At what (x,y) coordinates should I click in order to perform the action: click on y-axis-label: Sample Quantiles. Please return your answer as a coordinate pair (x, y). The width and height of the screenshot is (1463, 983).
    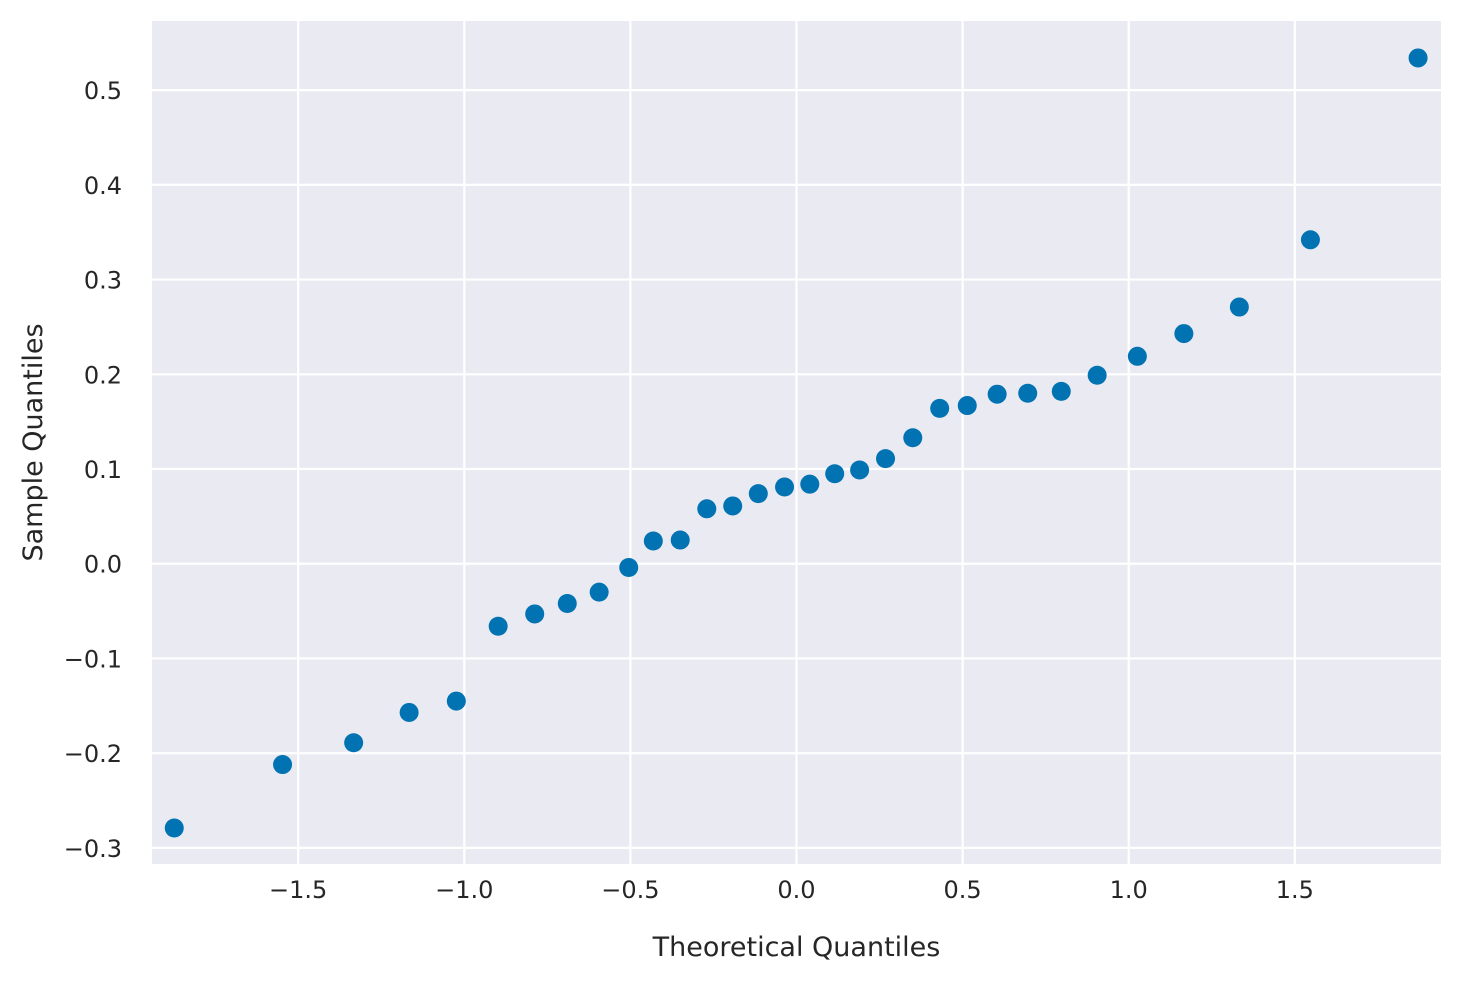
    Looking at the image, I should click on (33, 442).